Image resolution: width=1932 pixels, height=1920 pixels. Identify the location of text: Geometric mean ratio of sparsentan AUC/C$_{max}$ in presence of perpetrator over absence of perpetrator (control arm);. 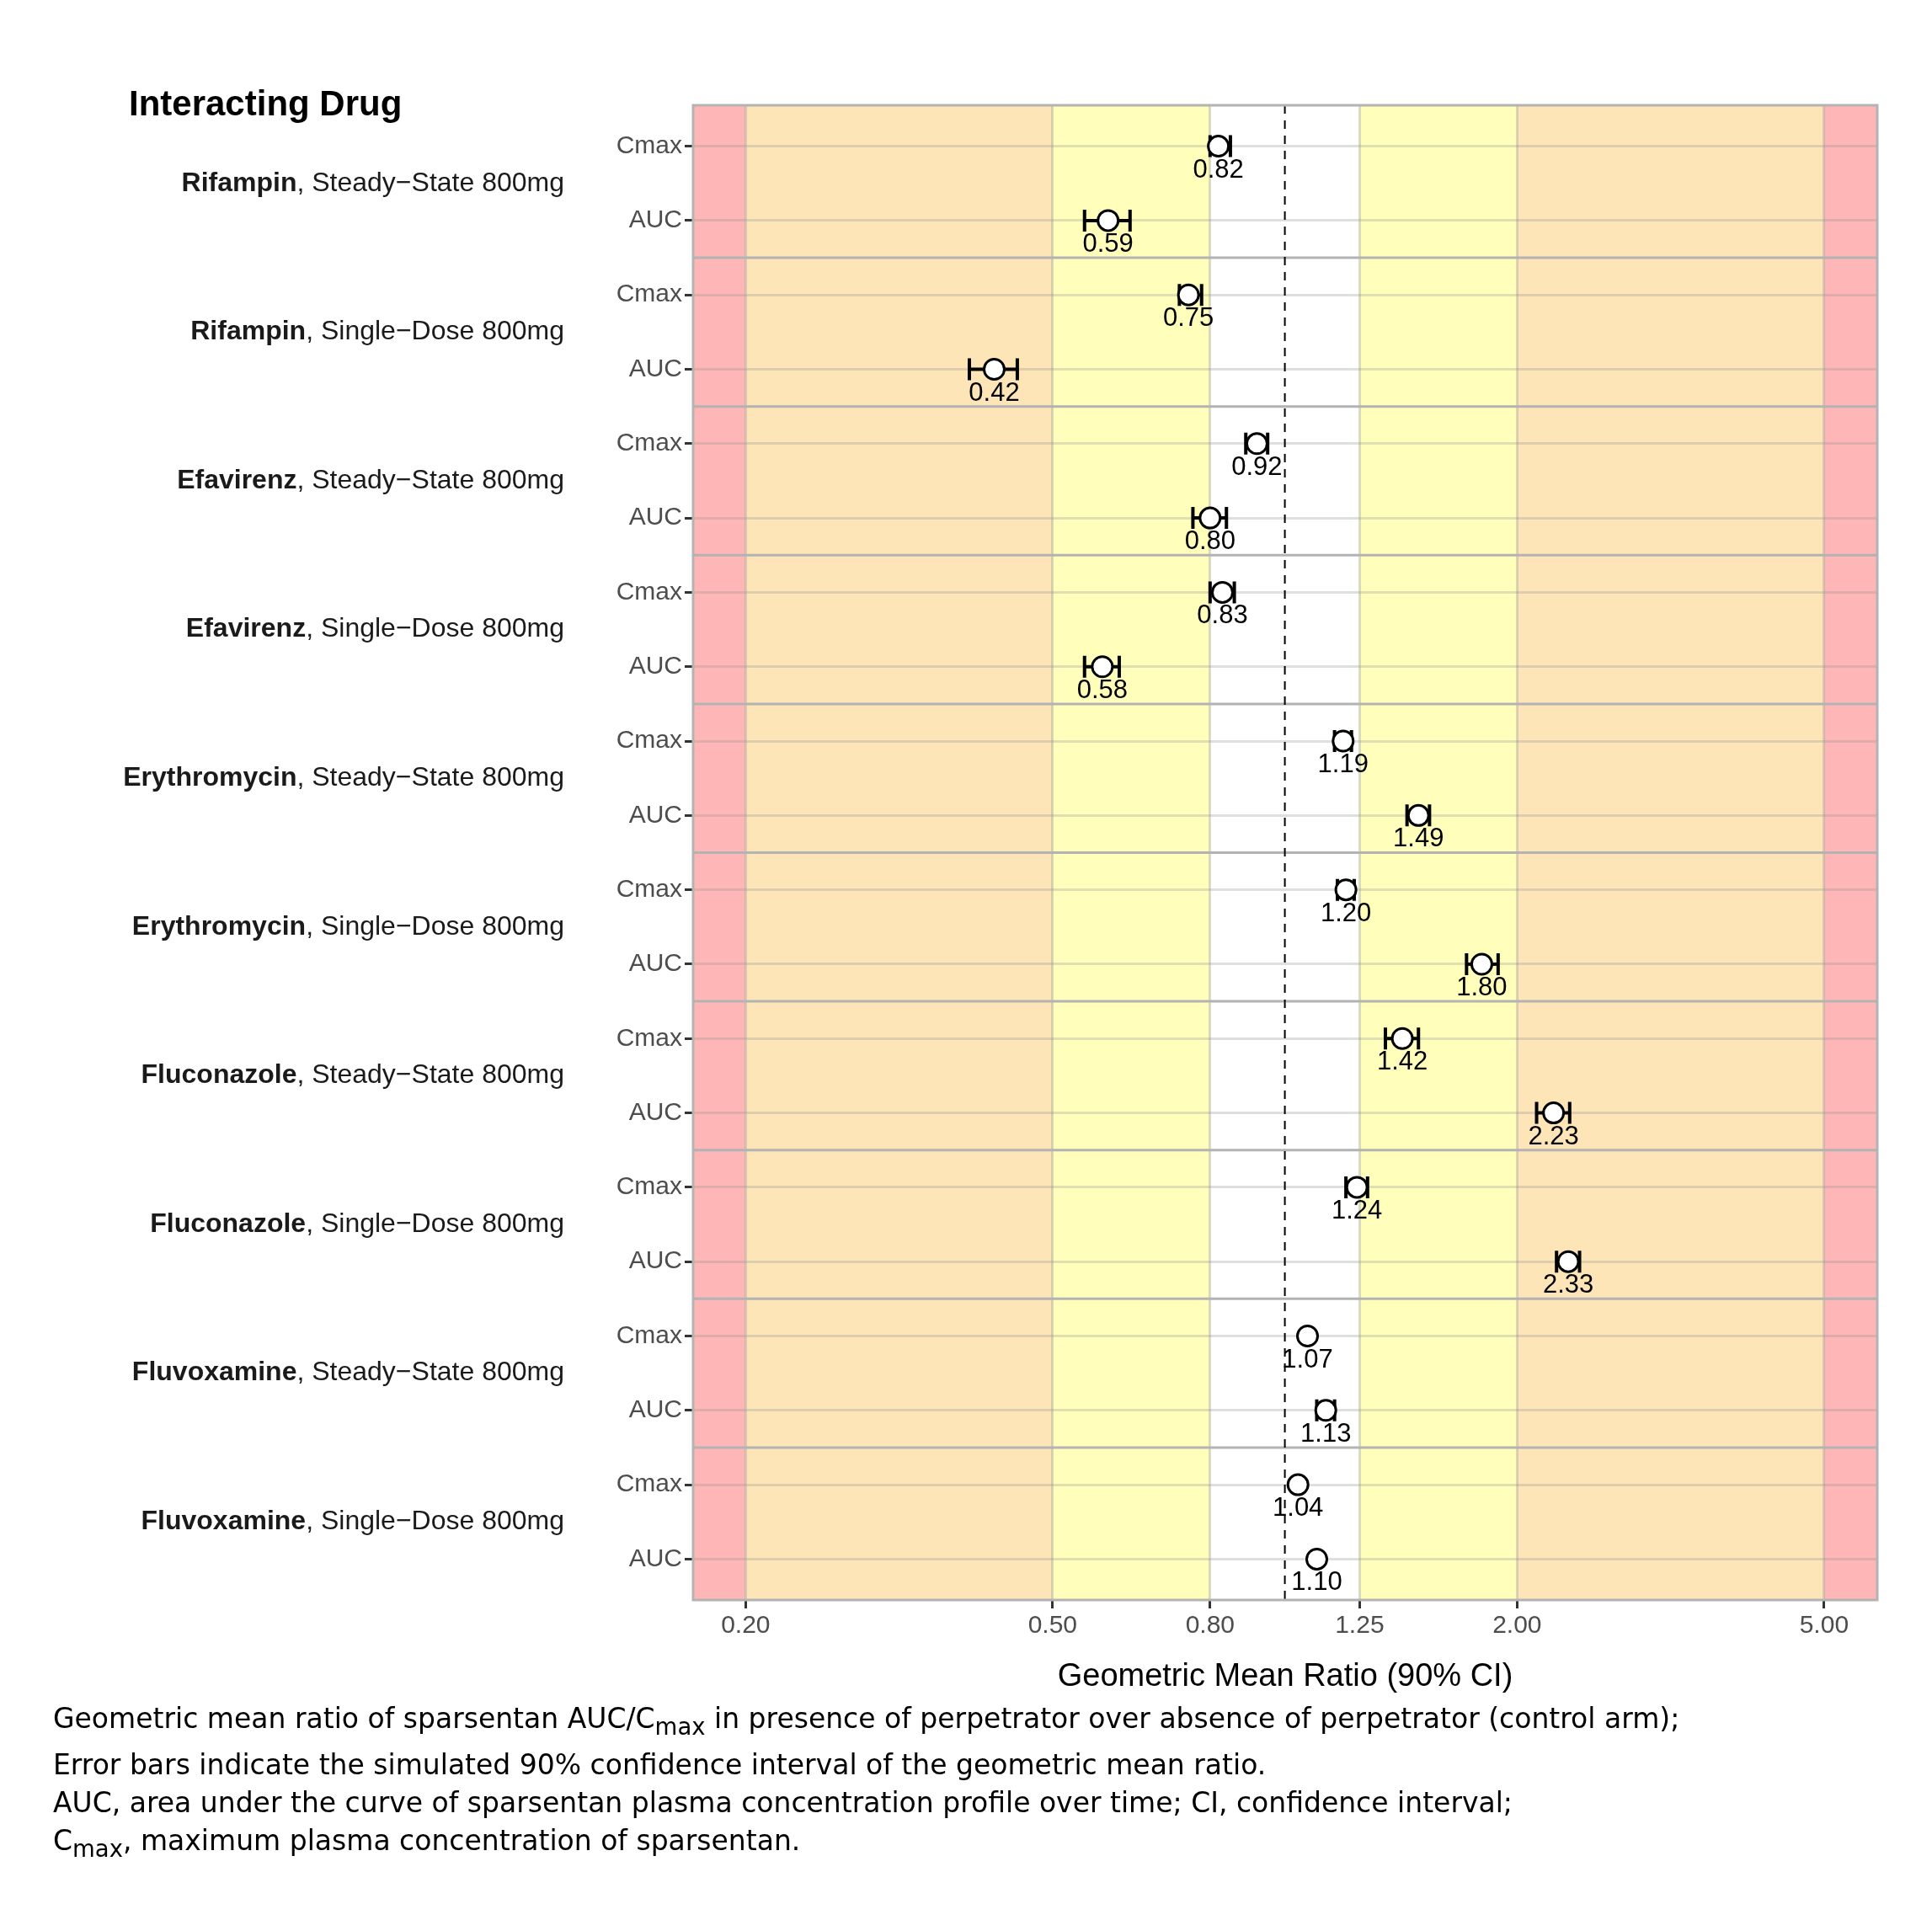
(867, 1721).